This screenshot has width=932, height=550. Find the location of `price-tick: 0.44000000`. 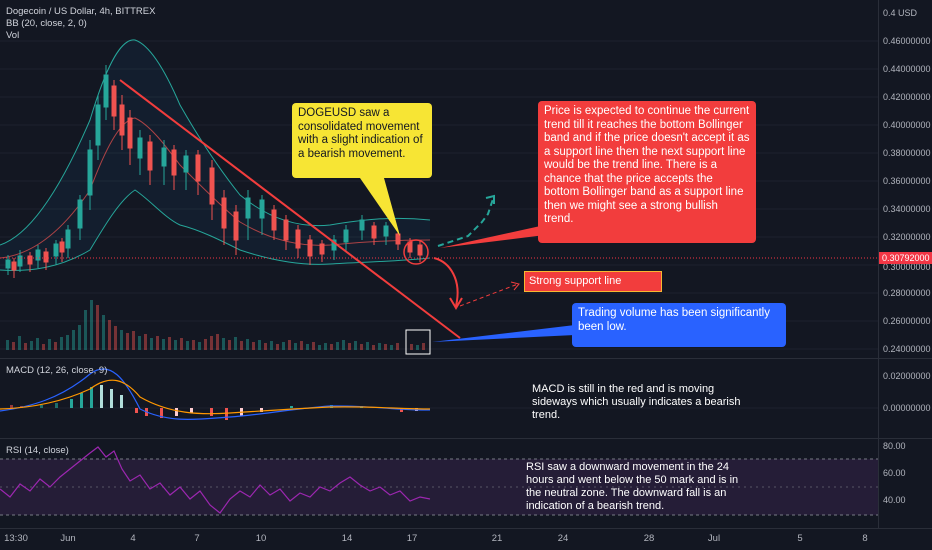

price-tick: 0.44000000 is located at coordinates (907, 69).